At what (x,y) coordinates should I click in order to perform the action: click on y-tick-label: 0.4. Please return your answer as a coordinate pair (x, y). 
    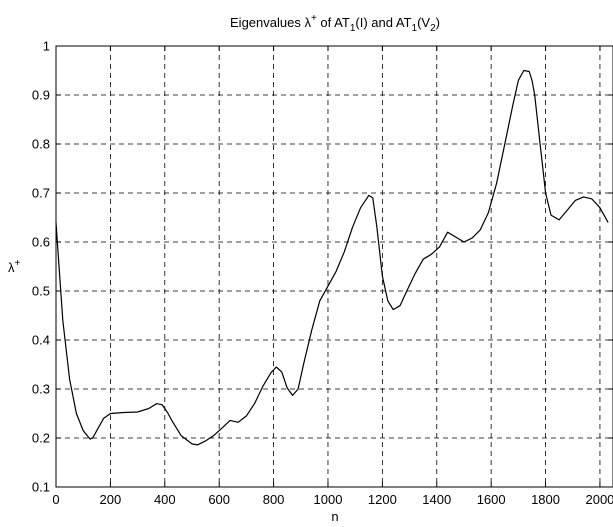
    Looking at the image, I should click on (41, 340).